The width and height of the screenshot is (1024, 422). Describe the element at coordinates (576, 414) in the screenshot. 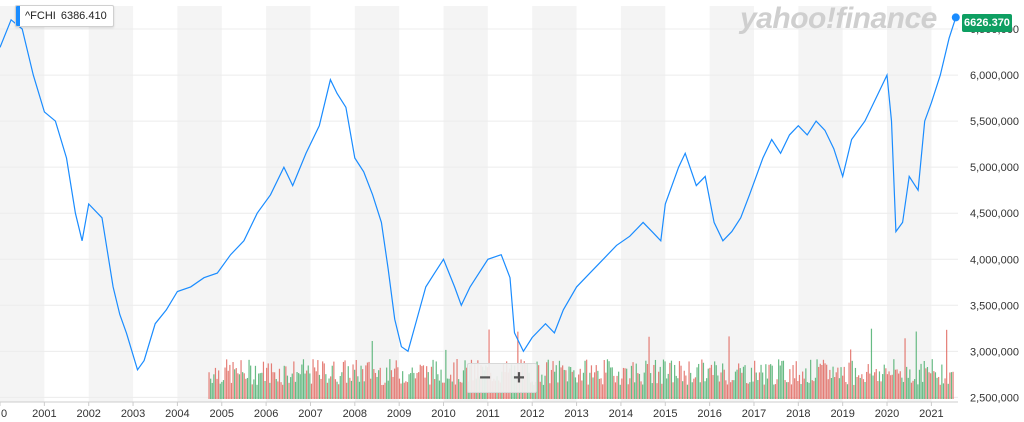

I see `x-tick-label: 2013` at that location.